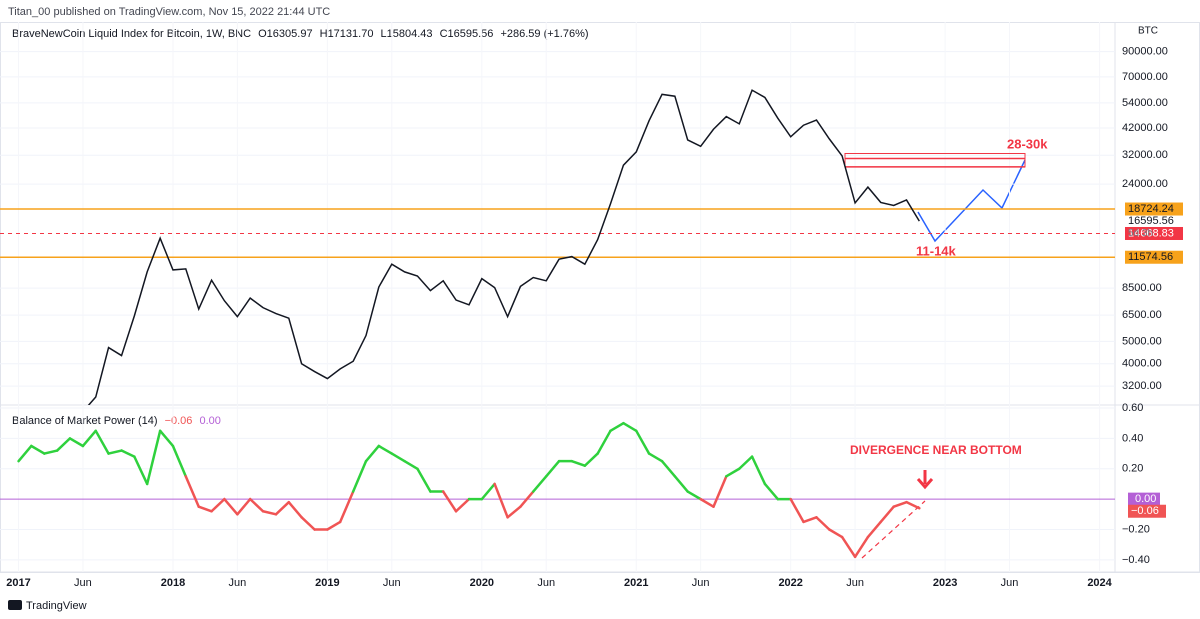  I want to click on indicator-legend: Balance of Market Power (14) −0.06 0.00, so click(116, 421).